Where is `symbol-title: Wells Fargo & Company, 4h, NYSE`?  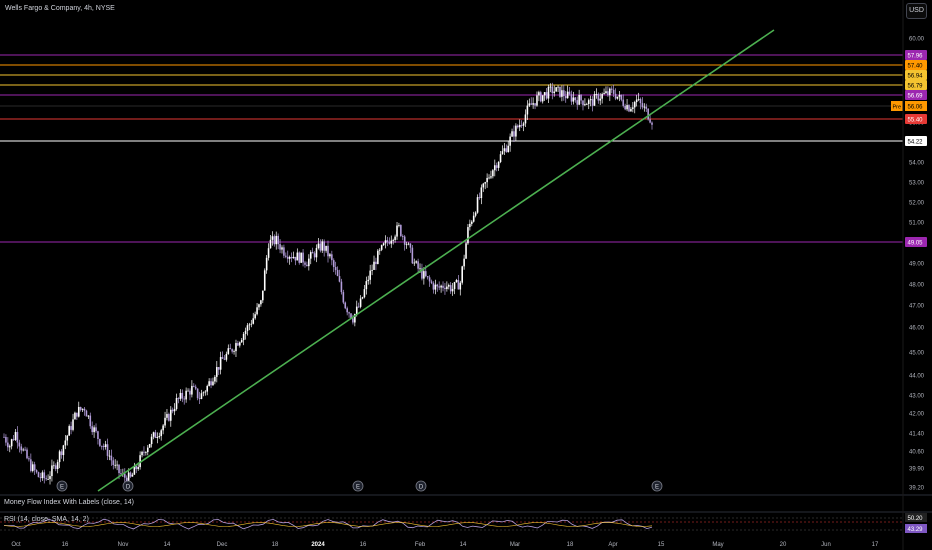
symbol-title: Wells Fargo & Company, 4h, NYSE is located at coordinates (60, 8).